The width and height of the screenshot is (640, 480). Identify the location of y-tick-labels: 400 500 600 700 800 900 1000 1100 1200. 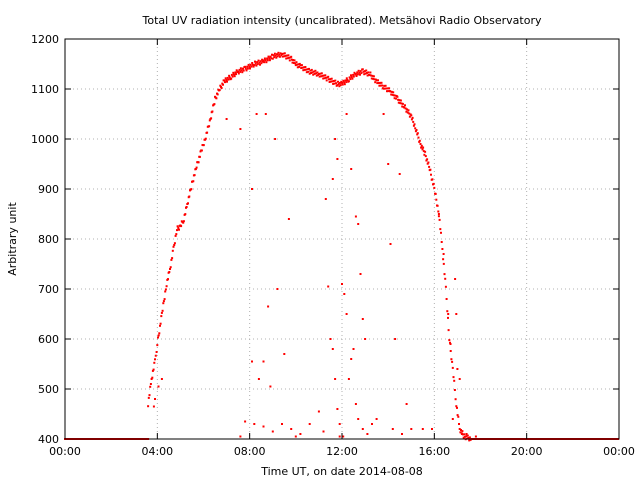
(45, 239).